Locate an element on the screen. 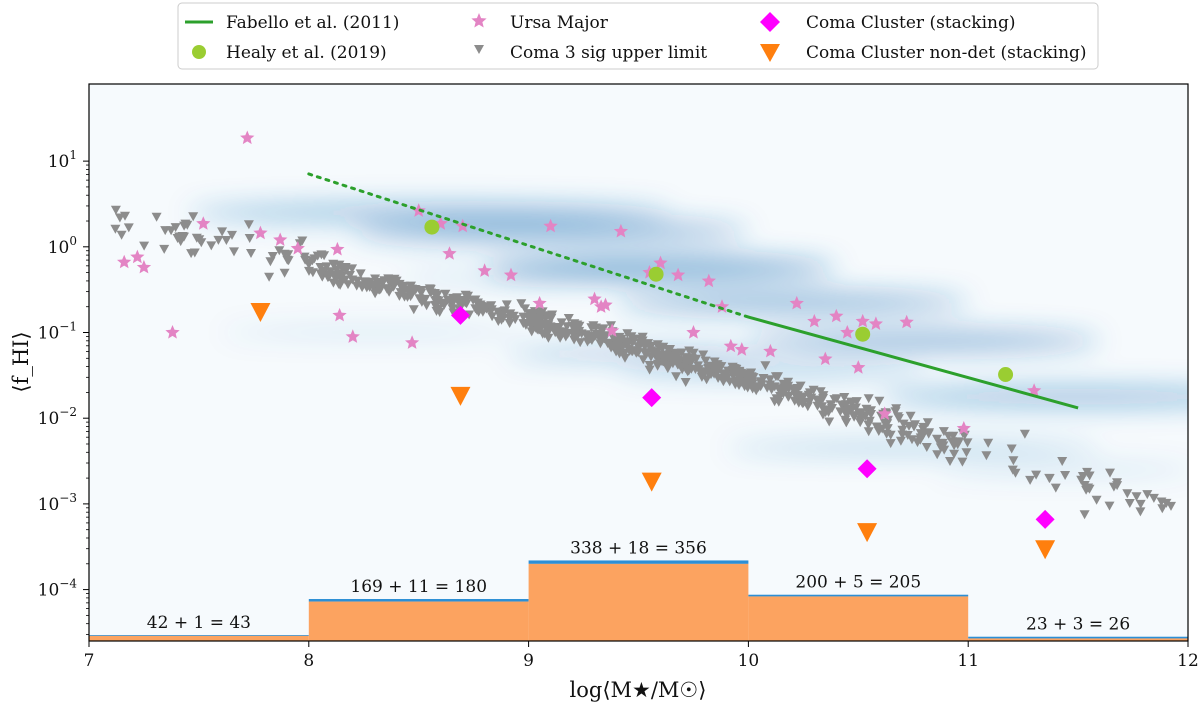 This screenshot has width=1200, height=707. y-tick-label: 10−3 is located at coordinates (57, 503).